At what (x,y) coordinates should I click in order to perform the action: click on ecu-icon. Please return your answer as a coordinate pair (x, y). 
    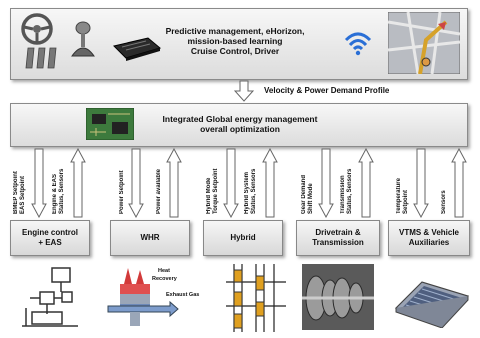
    Looking at the image, I should click on (137, 49).